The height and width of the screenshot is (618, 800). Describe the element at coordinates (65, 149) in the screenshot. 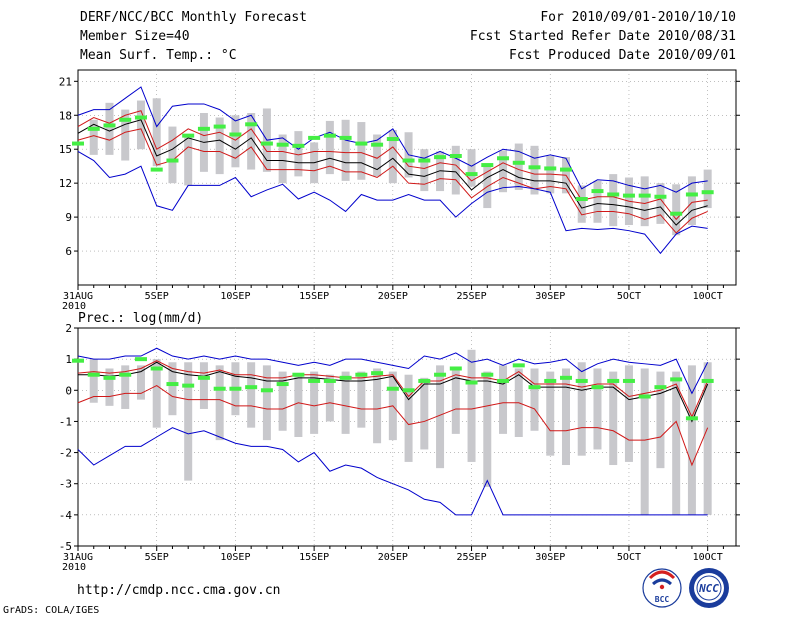

I see `y-tick-label: 15` at that location.